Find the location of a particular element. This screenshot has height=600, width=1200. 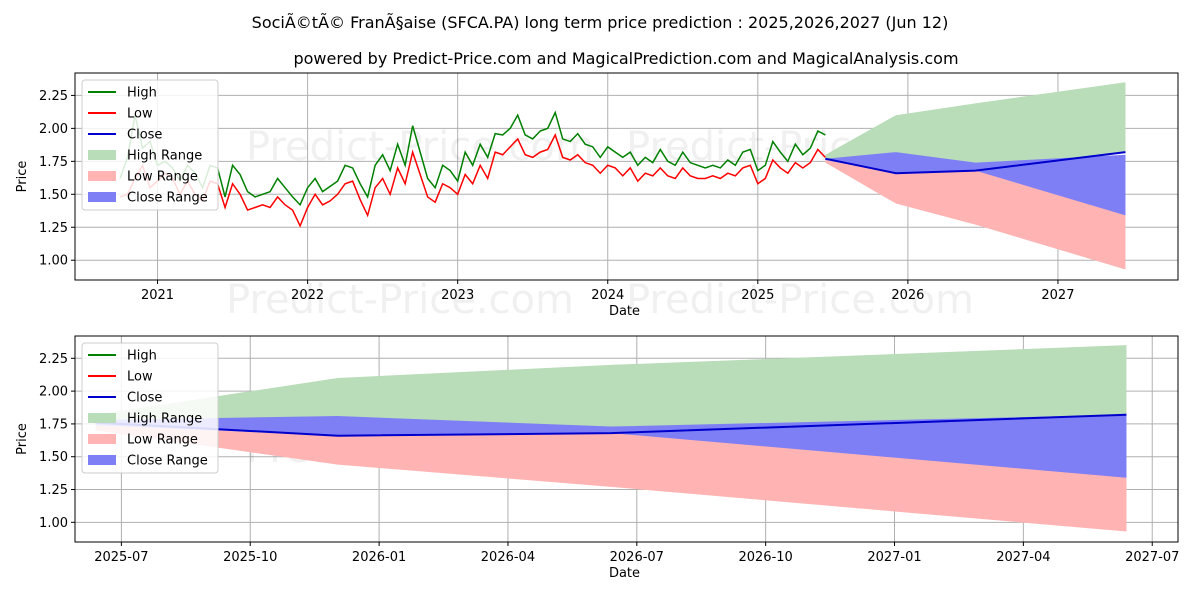

x-tick-label: 2026-10 is located at coordinates (765, 557).